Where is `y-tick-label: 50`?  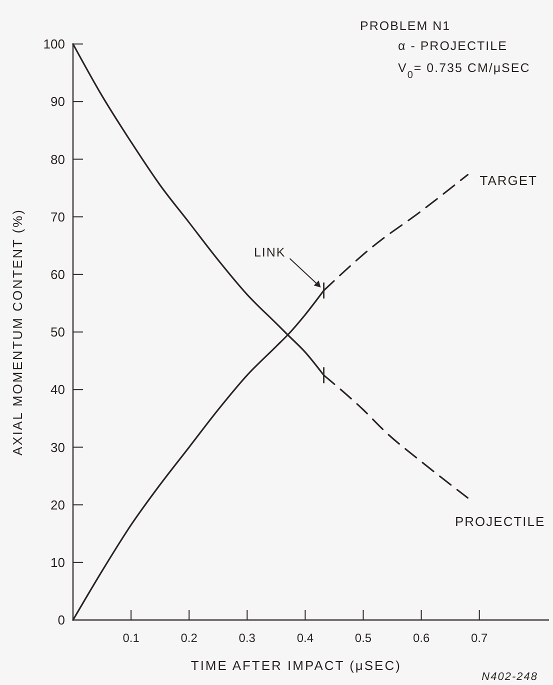 y-tick-label: 50 is located at coordinates (57, 332).